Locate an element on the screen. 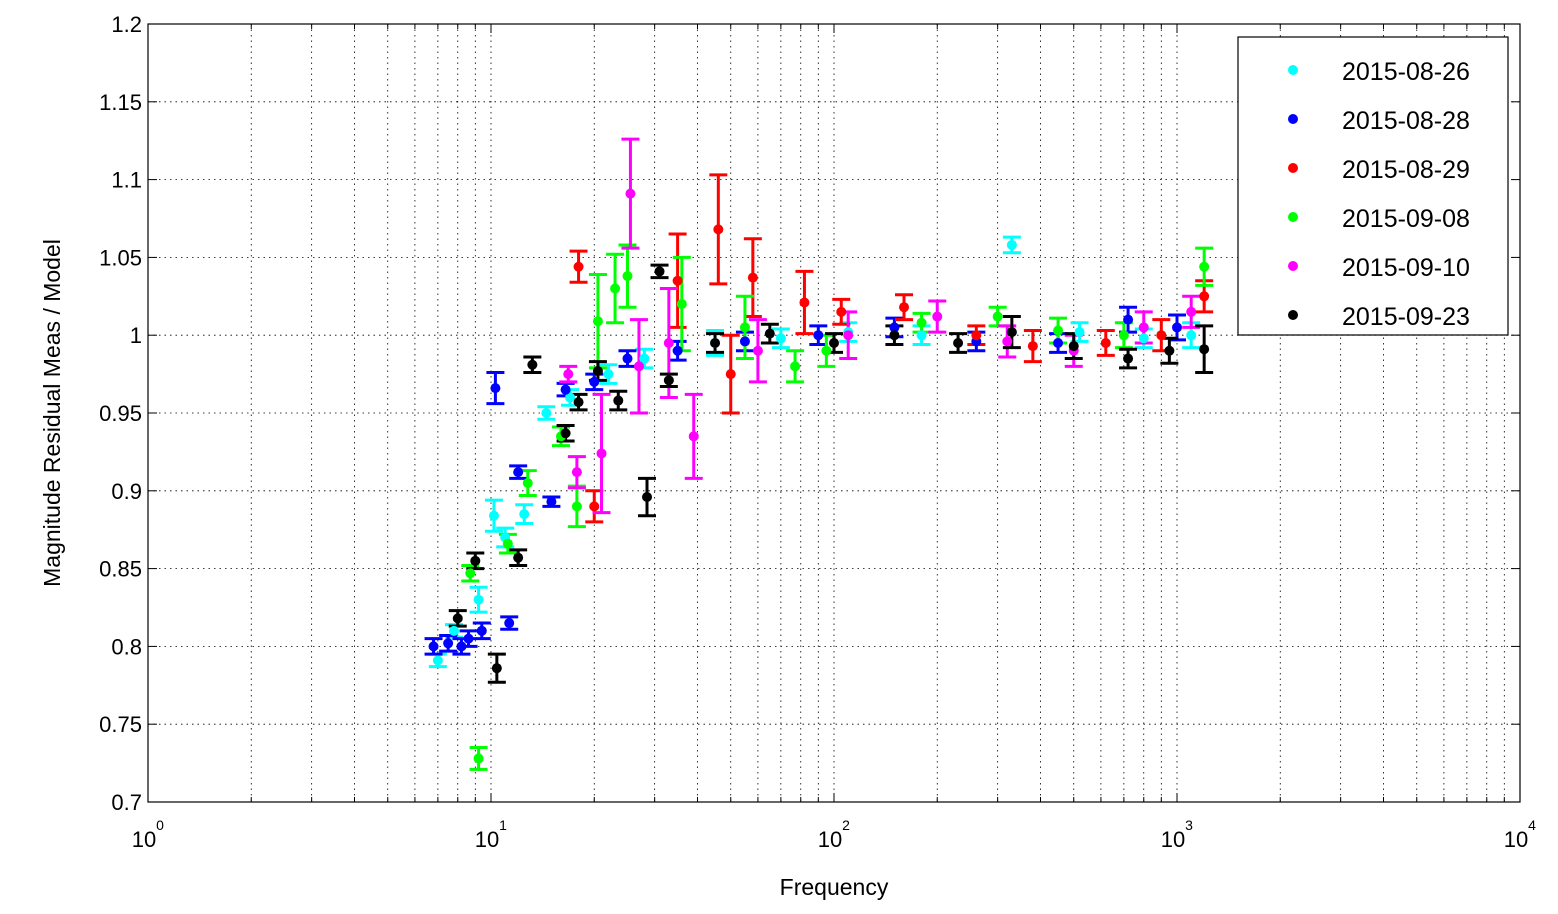 This screenshot has height=914, width=1558. legend-entry: 2015-09-23 is located at coordinates (1379, 317).